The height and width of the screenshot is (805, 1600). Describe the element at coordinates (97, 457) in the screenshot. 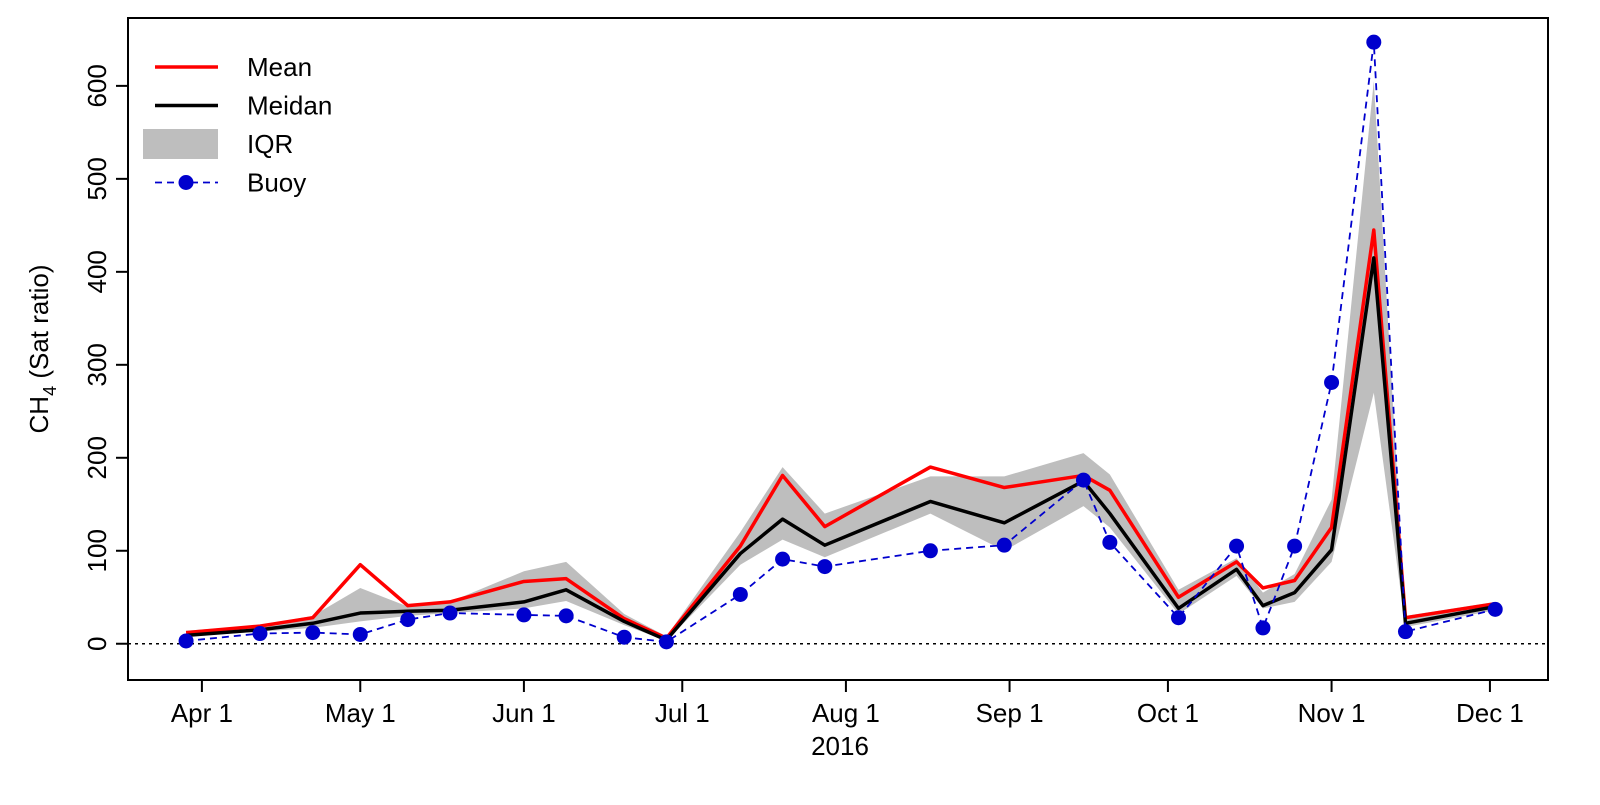

I see `y-tick-label: 200` at that location.